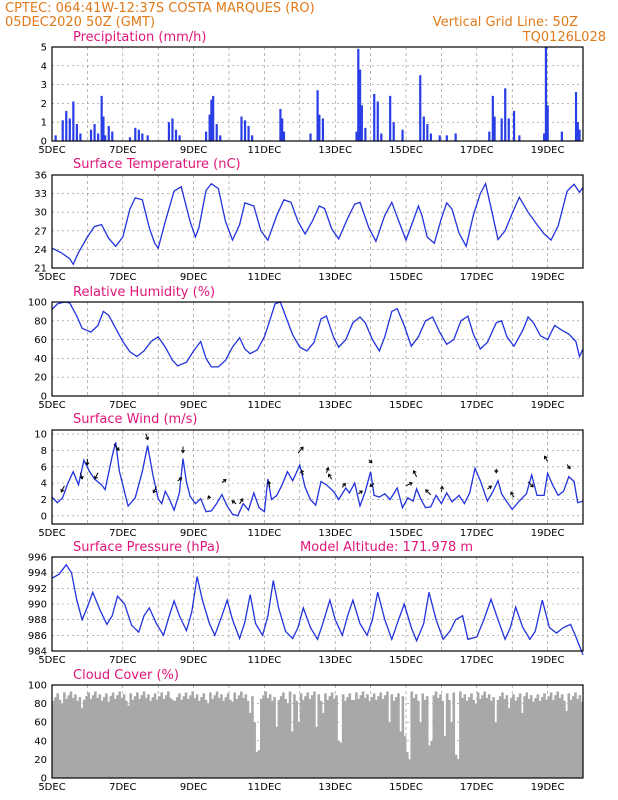 This screenshot has width=618, height=800. I want to click on panel-title: Cloud Cover (%), so click(126, 675).